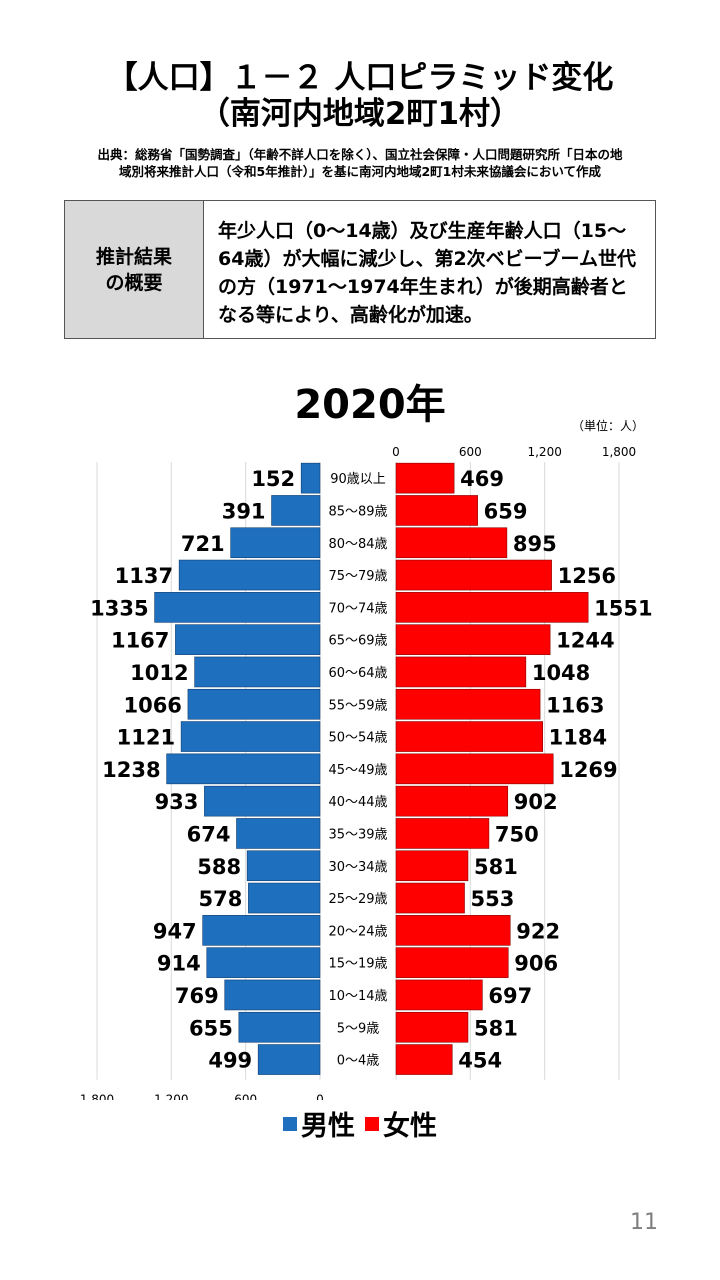  I want to click on female-data-label: 659, so click(506, 511).